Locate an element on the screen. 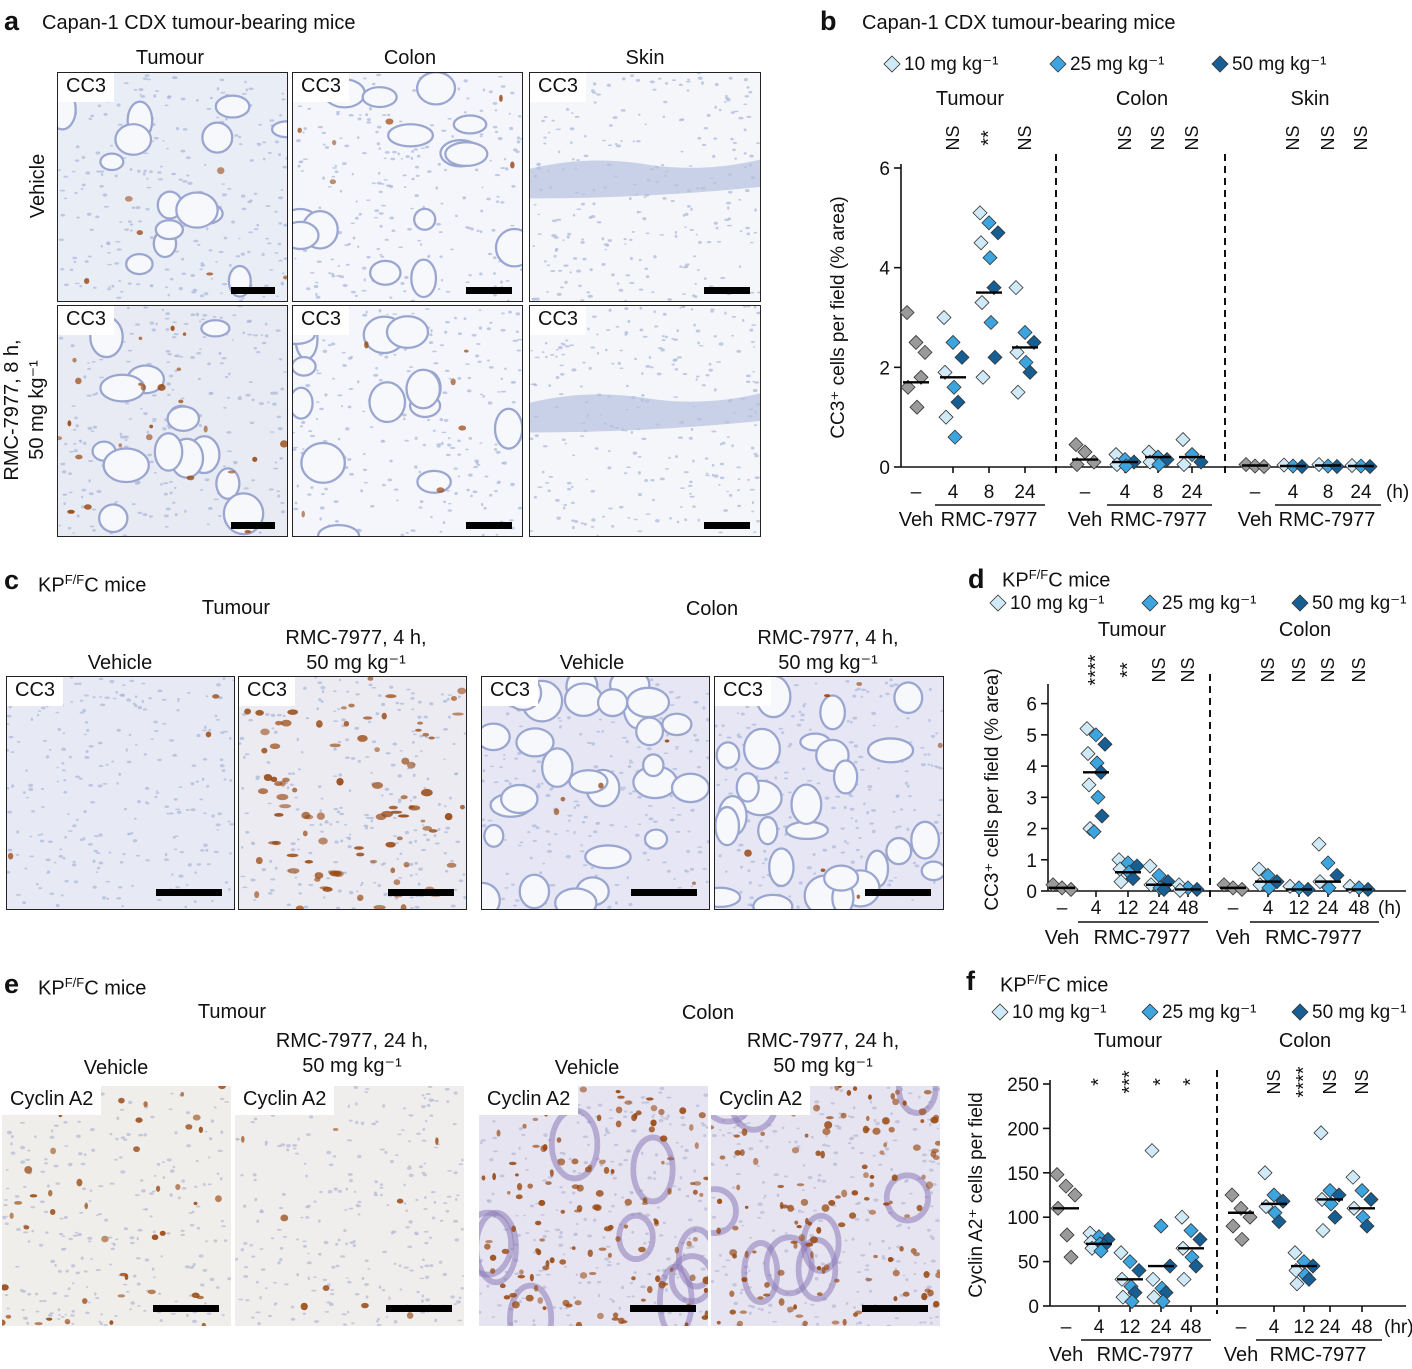  y-tick-label: 3 is located at coordinates (1031, 798).